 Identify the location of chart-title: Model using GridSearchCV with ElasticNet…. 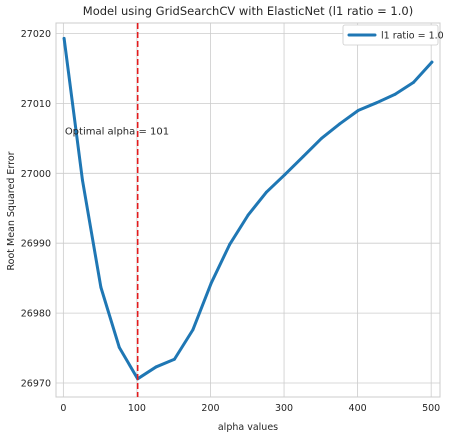
(248, 11).